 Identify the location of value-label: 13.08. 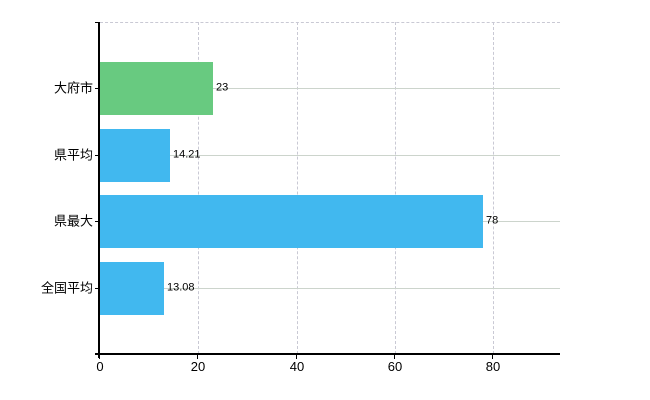
(181, 287).